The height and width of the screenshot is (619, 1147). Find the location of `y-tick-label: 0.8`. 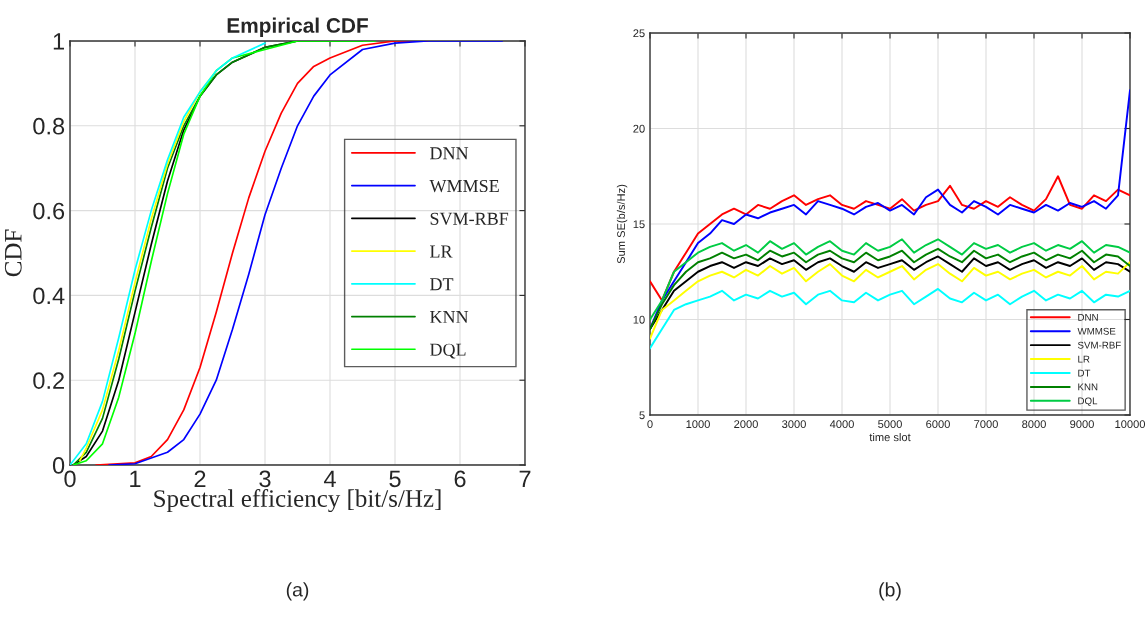

y-tick-label: 0.8 is located at coordinates (49, 126).